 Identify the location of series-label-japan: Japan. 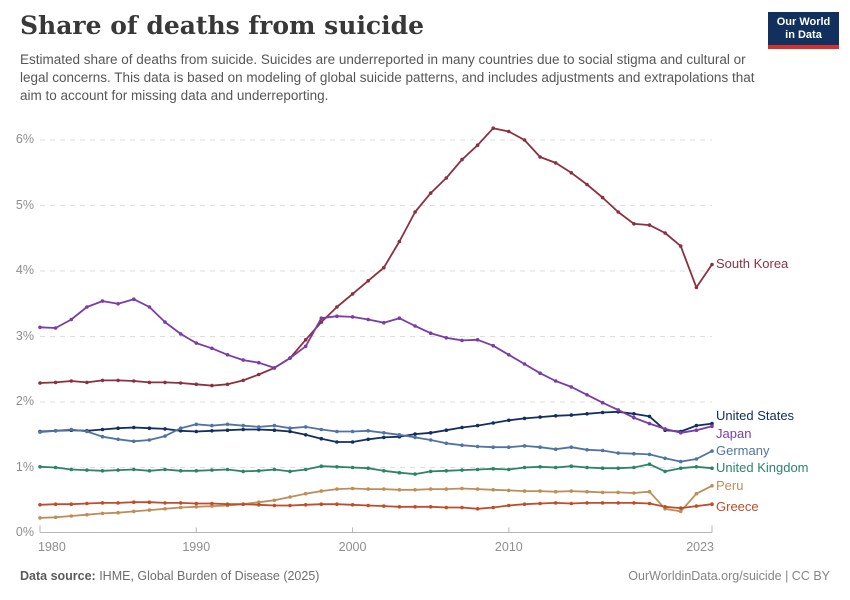
(734, 434).